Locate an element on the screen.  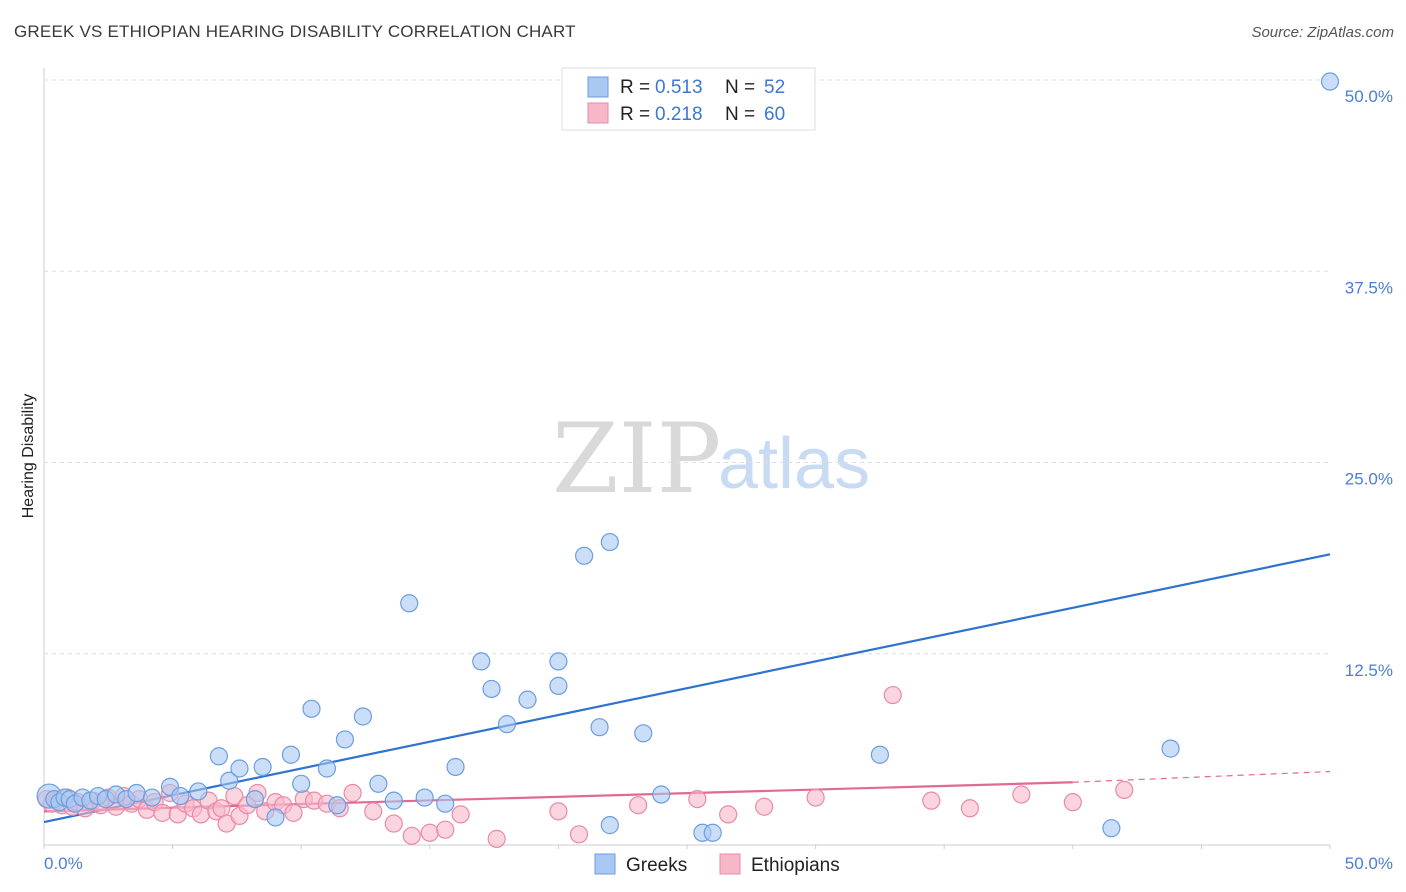
y-tick-label: 25.0% is located at coordinates (1369, 479).